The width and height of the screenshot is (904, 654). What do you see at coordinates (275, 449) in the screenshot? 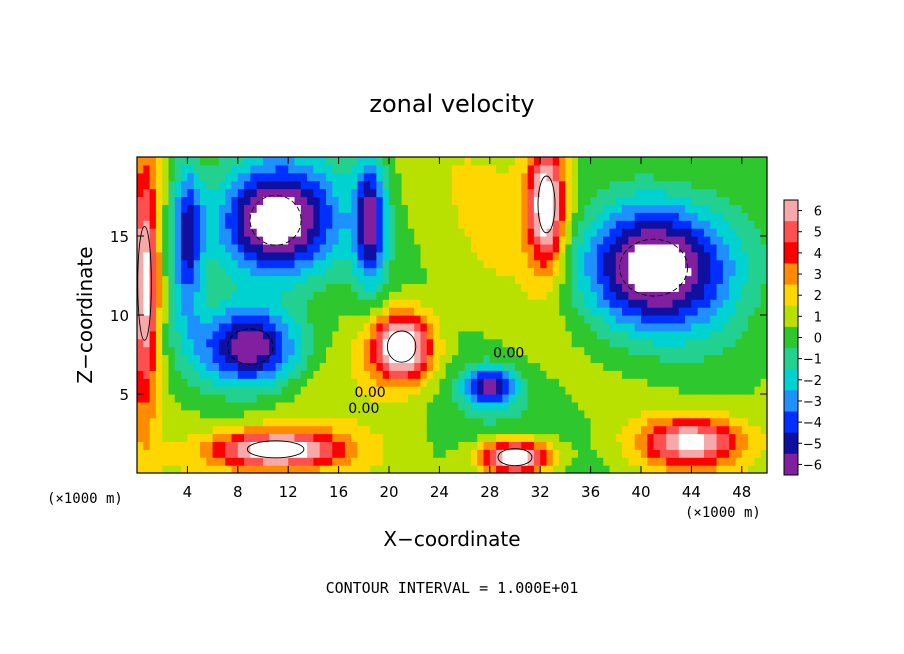
I see `contour-line` at bounding box center [275, 449].